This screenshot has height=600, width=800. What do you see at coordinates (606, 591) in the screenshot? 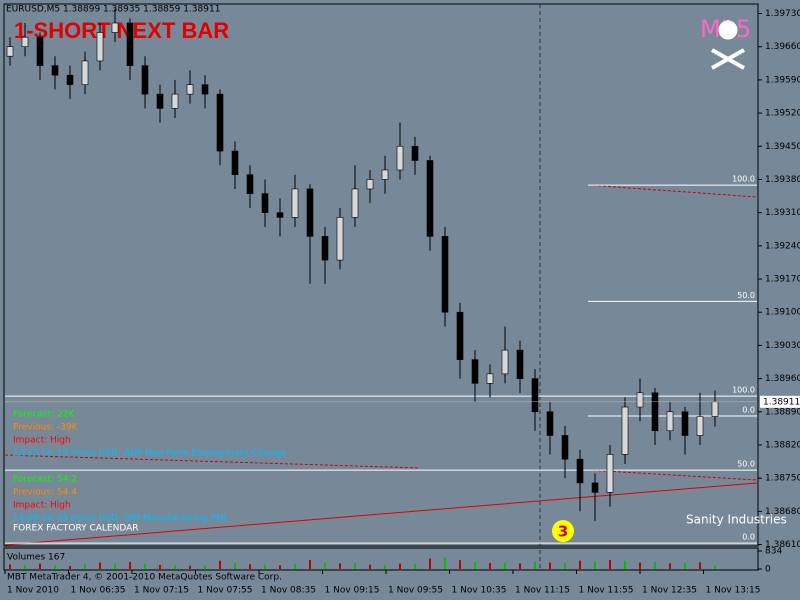
I see `x-tick-label: 1 Nov 11:55` at bounding box center [606, 591].